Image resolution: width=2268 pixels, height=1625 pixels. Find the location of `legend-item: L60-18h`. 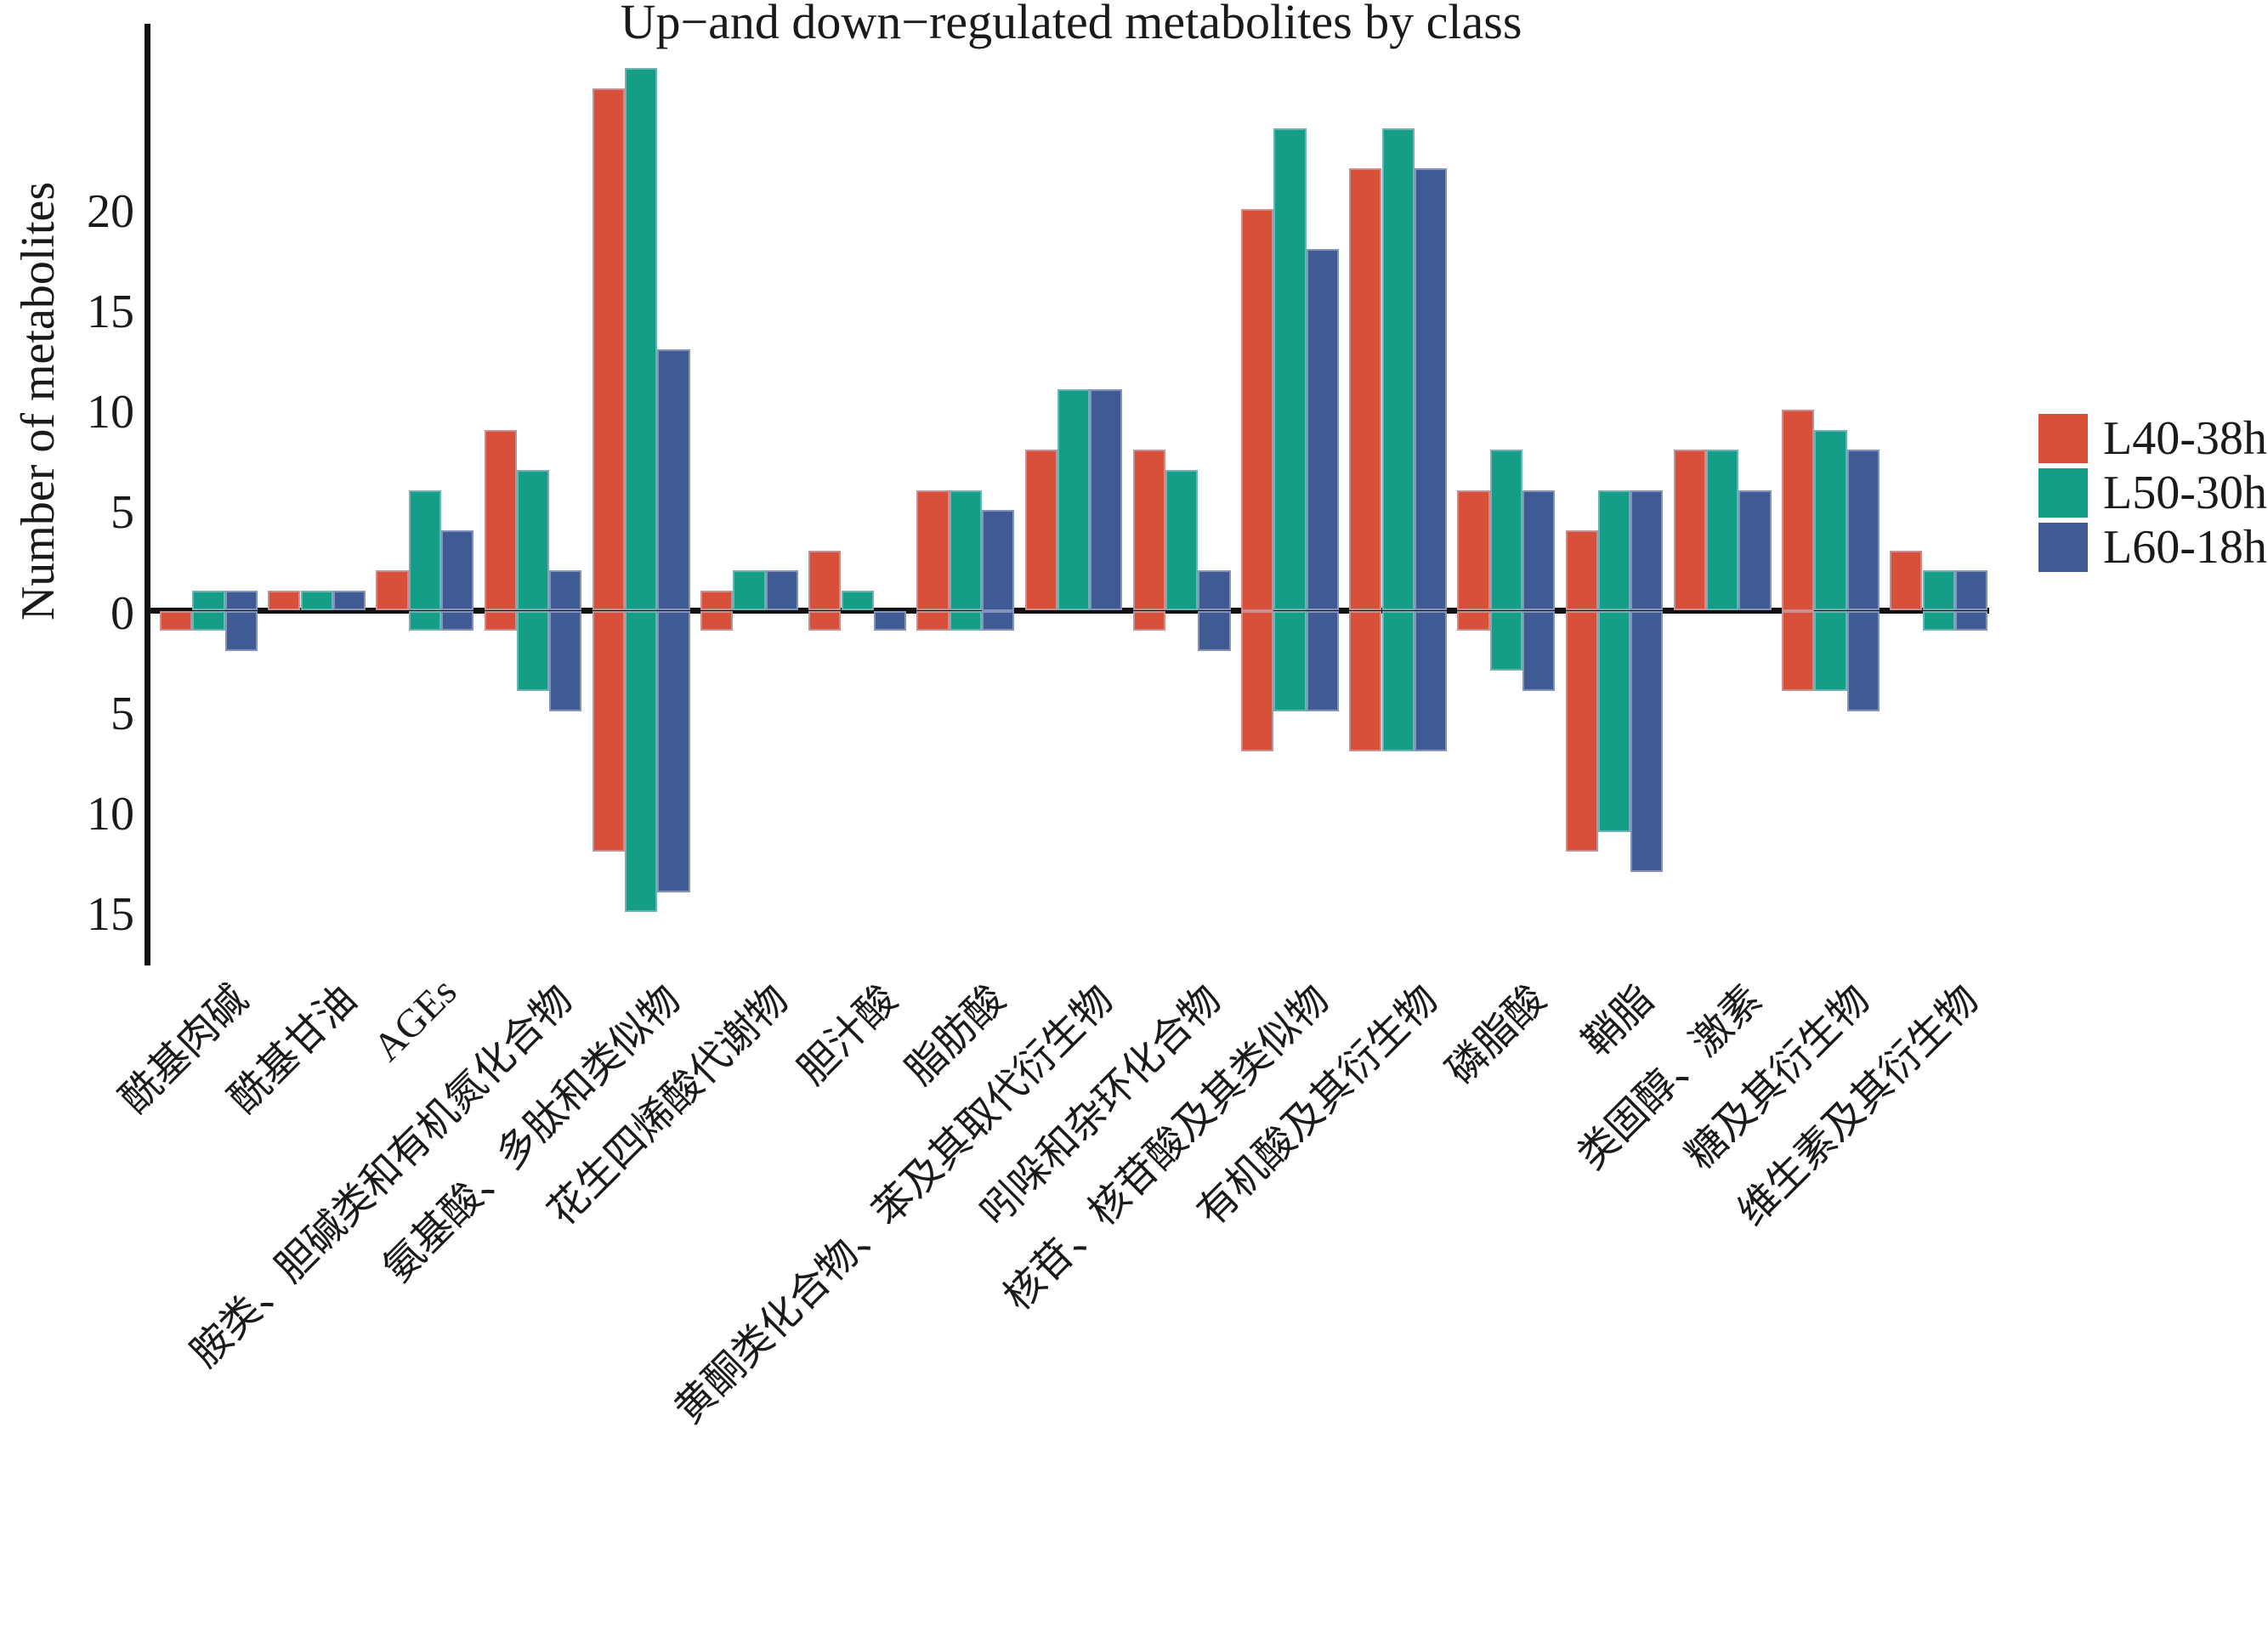

legend-item: L60-18h is located at coordinates (2152, 547).